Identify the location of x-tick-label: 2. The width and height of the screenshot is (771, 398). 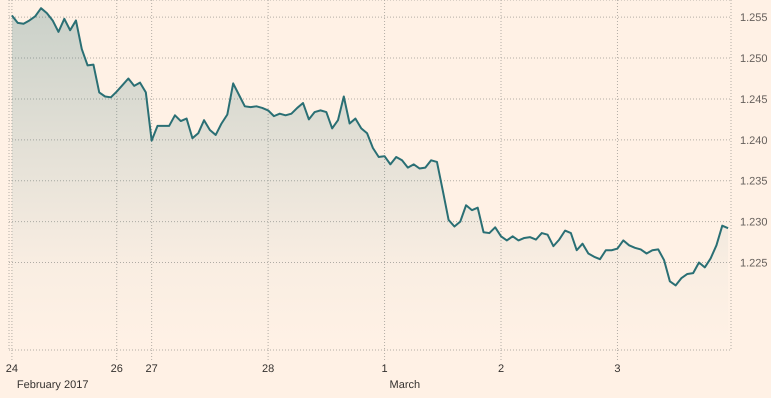
(501, 369).